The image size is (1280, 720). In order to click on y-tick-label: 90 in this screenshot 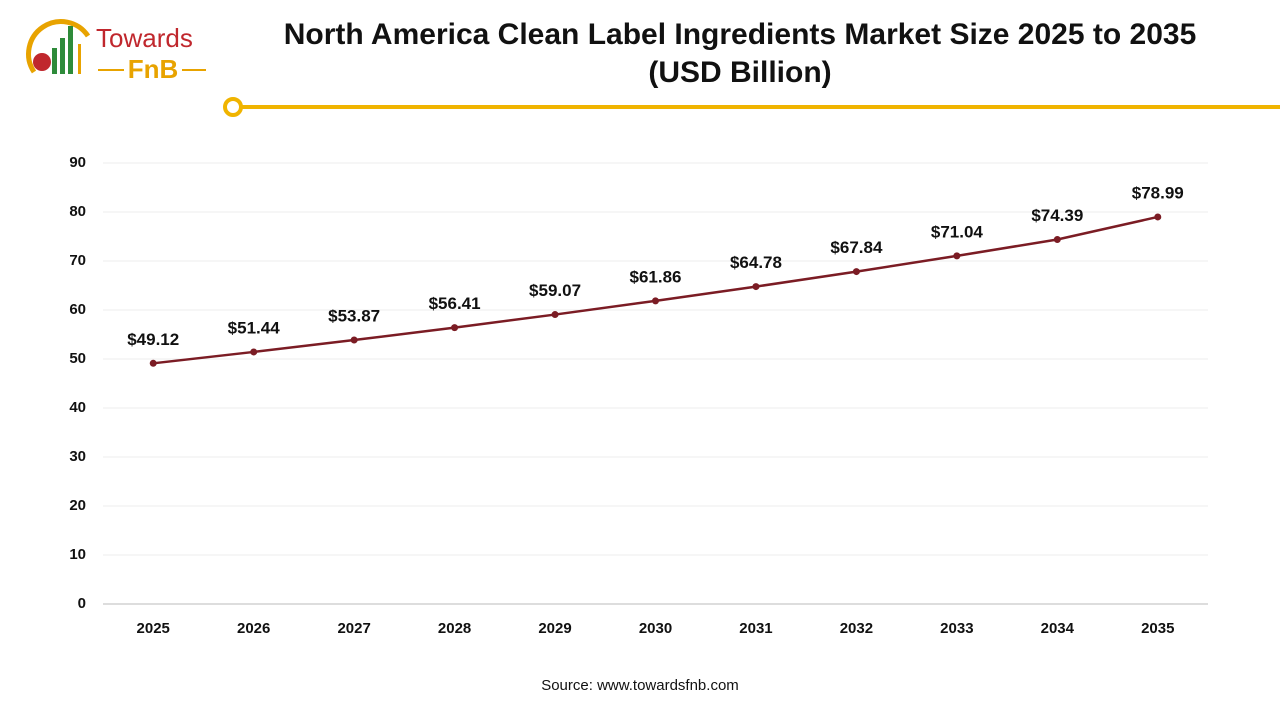, I will do `click(77, 162)`.